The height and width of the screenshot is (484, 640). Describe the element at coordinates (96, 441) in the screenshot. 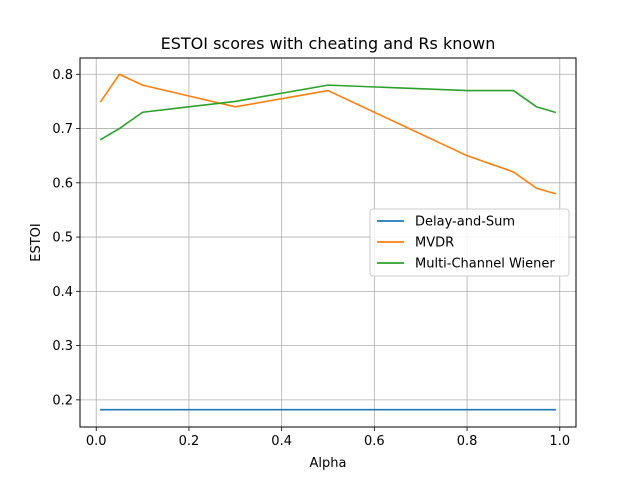

I see `x-tick-label: 0.0` at that location.